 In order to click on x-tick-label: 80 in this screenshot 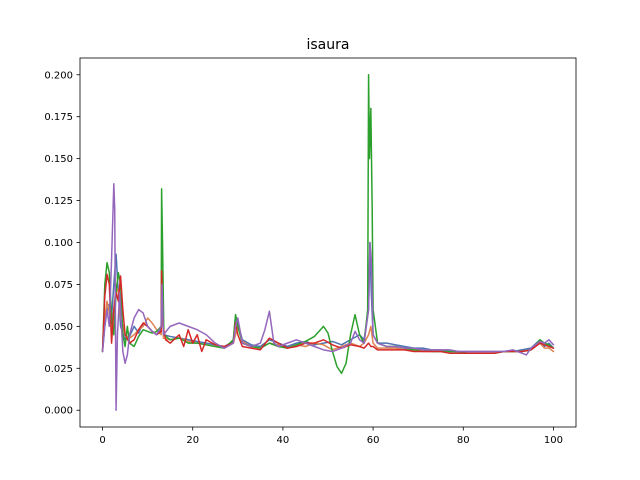, I will do `click(463, 440)`.